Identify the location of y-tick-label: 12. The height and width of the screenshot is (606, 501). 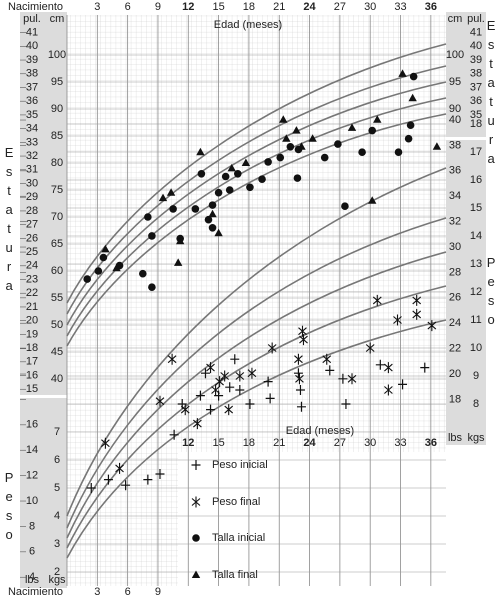
(476, 292).